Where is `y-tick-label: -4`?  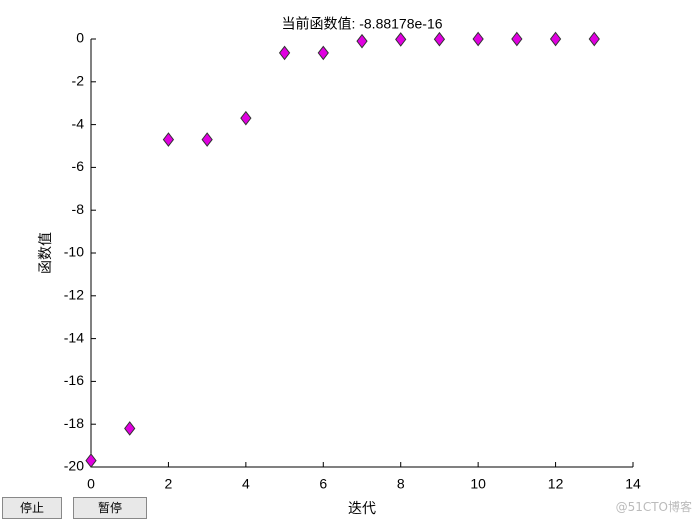 y-tick-label: -4 is located at coordinates (78, 123).